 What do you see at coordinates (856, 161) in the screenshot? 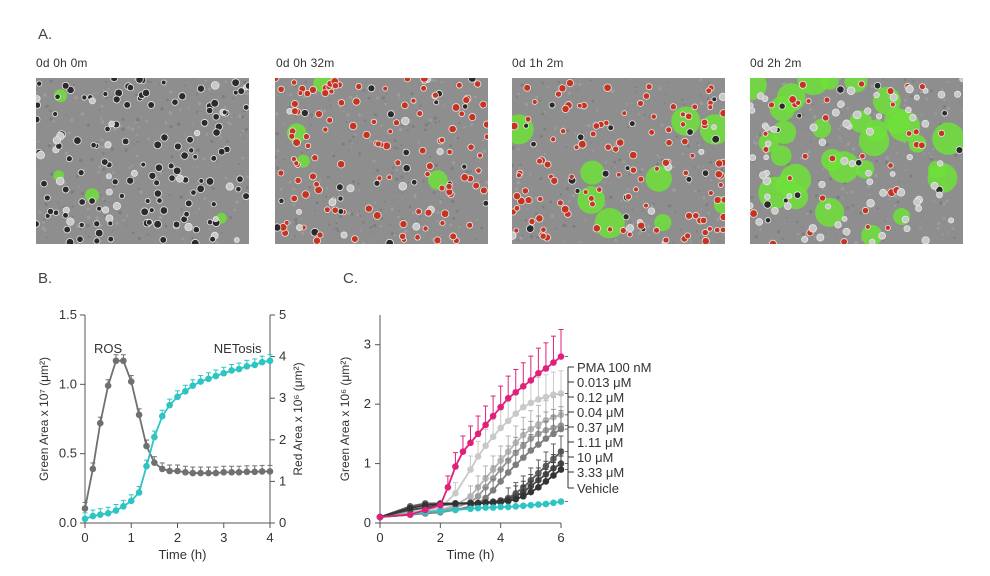
I see `micrograph-image` at bounding box center [856, 161].